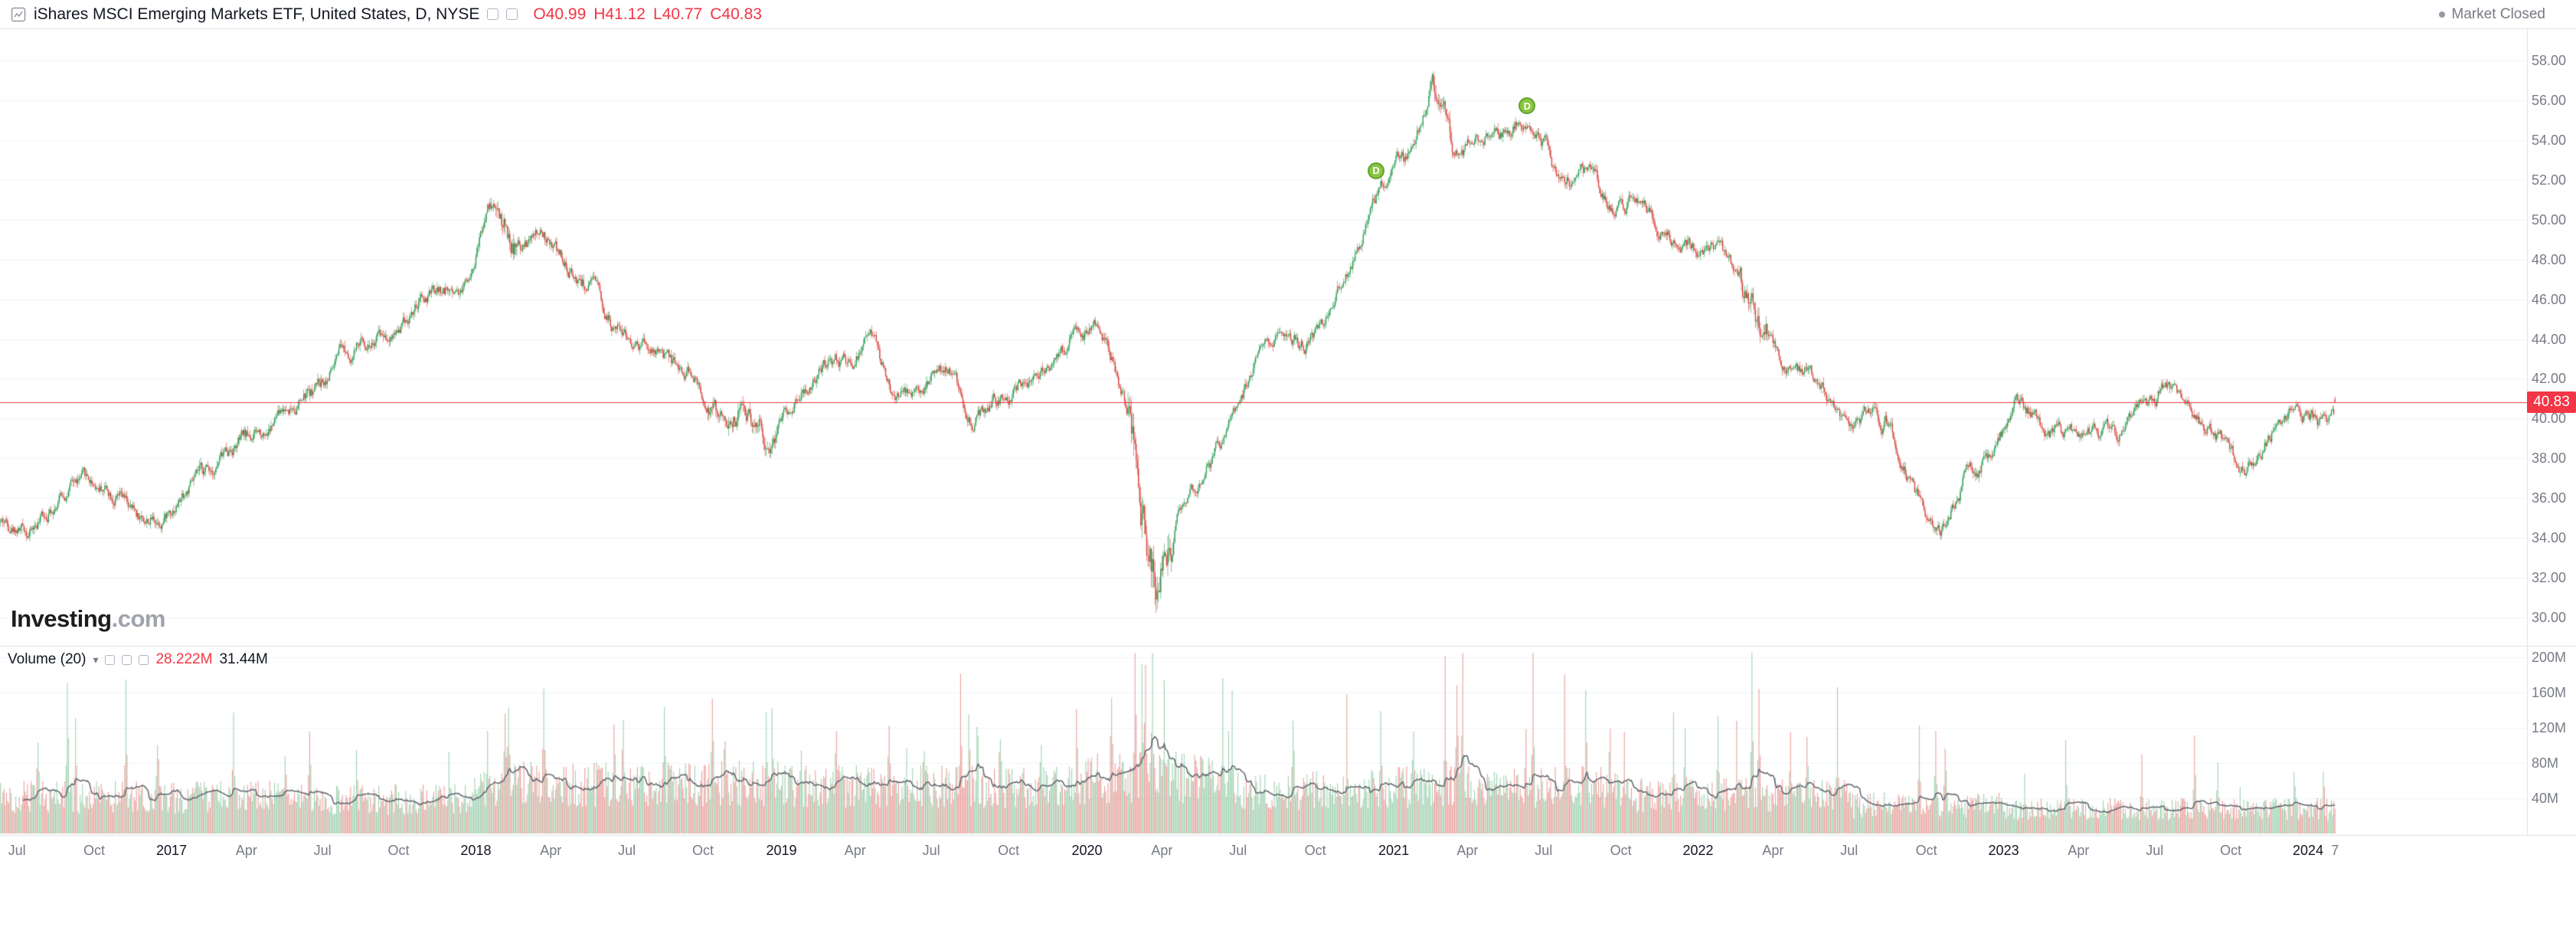 The width and height of the screenshot is (2576, 927). I want to click on ohlc-close-value: C40.83, so click(736, 14).